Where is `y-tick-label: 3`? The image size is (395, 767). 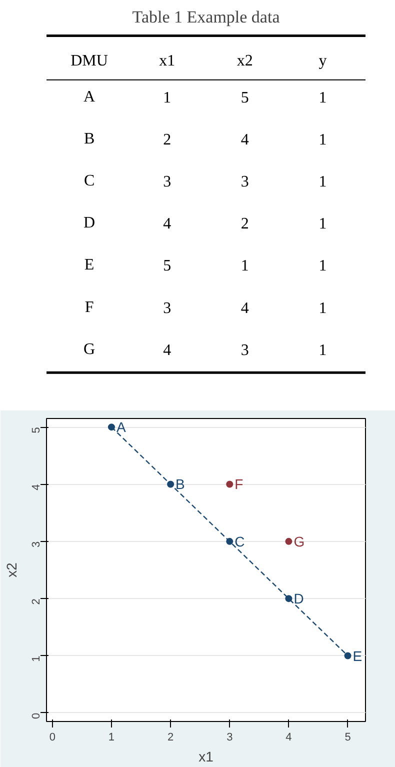 y-tick-label: 3 is located at coordinates (36, 544).